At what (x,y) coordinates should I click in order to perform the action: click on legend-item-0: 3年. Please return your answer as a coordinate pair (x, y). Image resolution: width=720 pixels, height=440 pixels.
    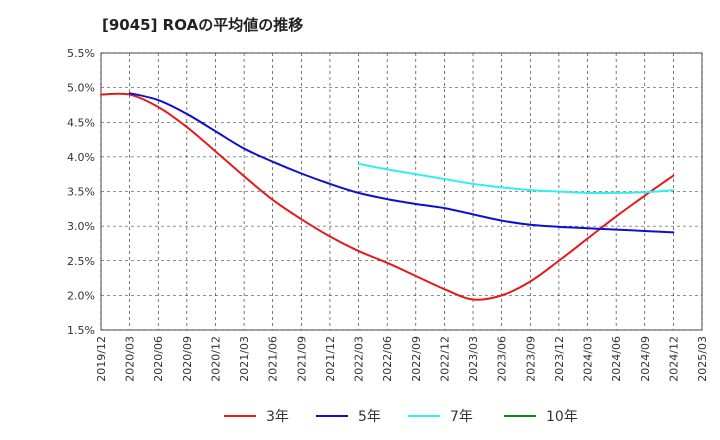
    Looking at the image, I should click on (256, 416).